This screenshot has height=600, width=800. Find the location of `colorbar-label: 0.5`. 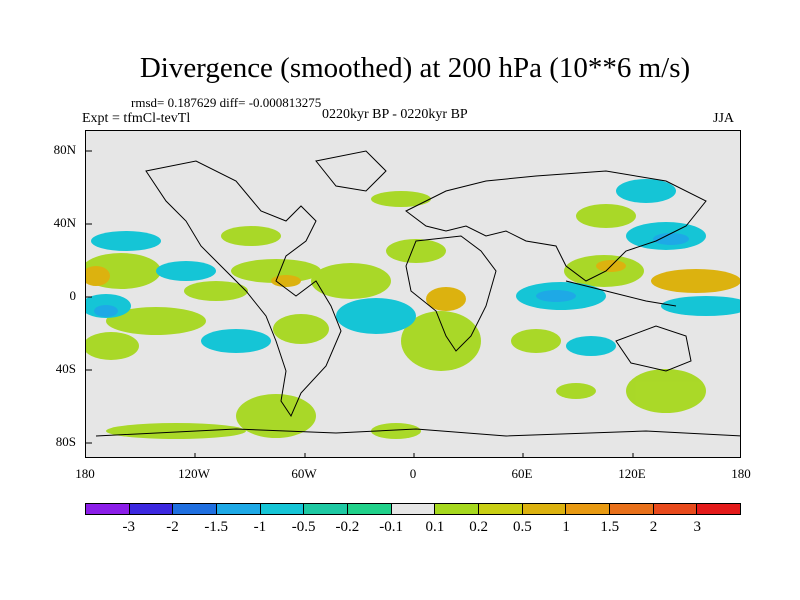

colorbar-label: 0.5 is located at coordinates (522, 527).